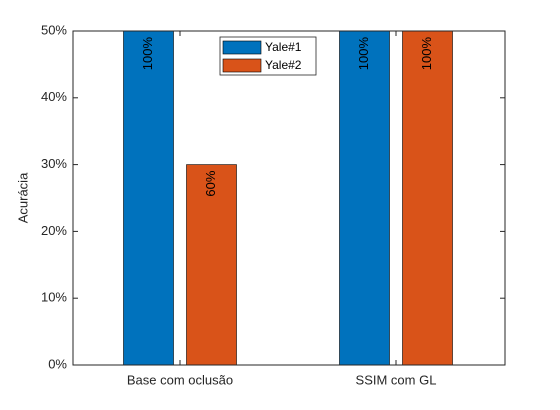 This screenshot has height=410, width=560. Describe the element at coordinates (54, 163) in the screenshot. I see `y-tick-label: 30%` at that location.